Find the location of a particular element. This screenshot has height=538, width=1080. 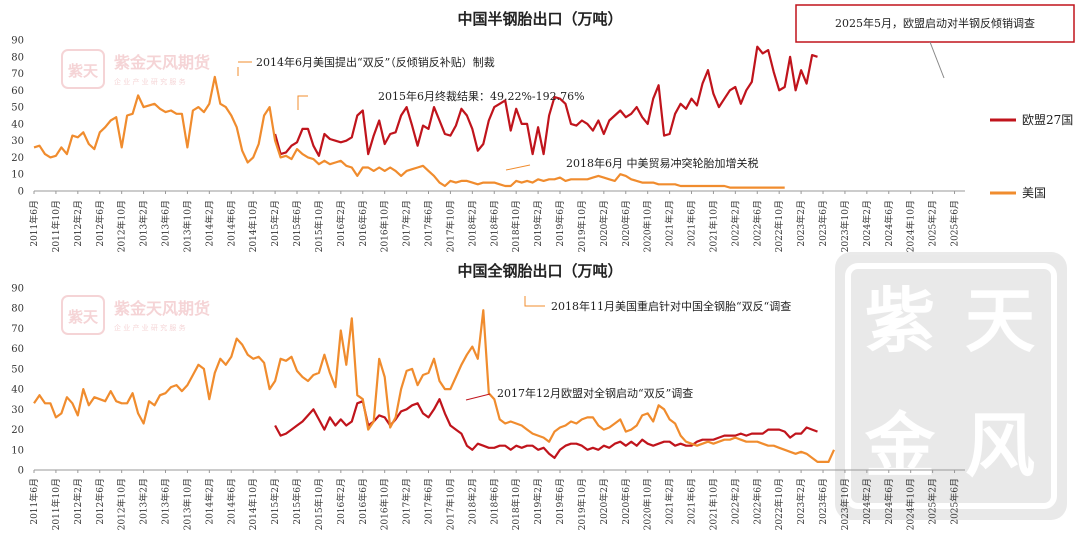

y-tick-label: 50 is located at coordinates (17, 369).